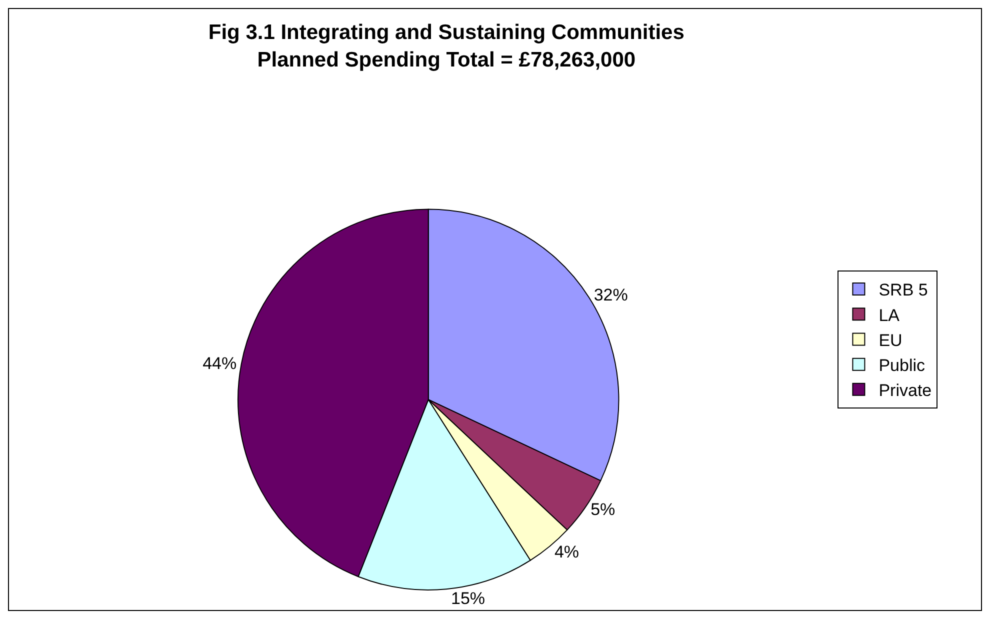 The height and width of the screenshot is (621, 992). Describe the element at coordinates (903, 290) in the screenshot. I see `legend-label: SRB 5` at that location.